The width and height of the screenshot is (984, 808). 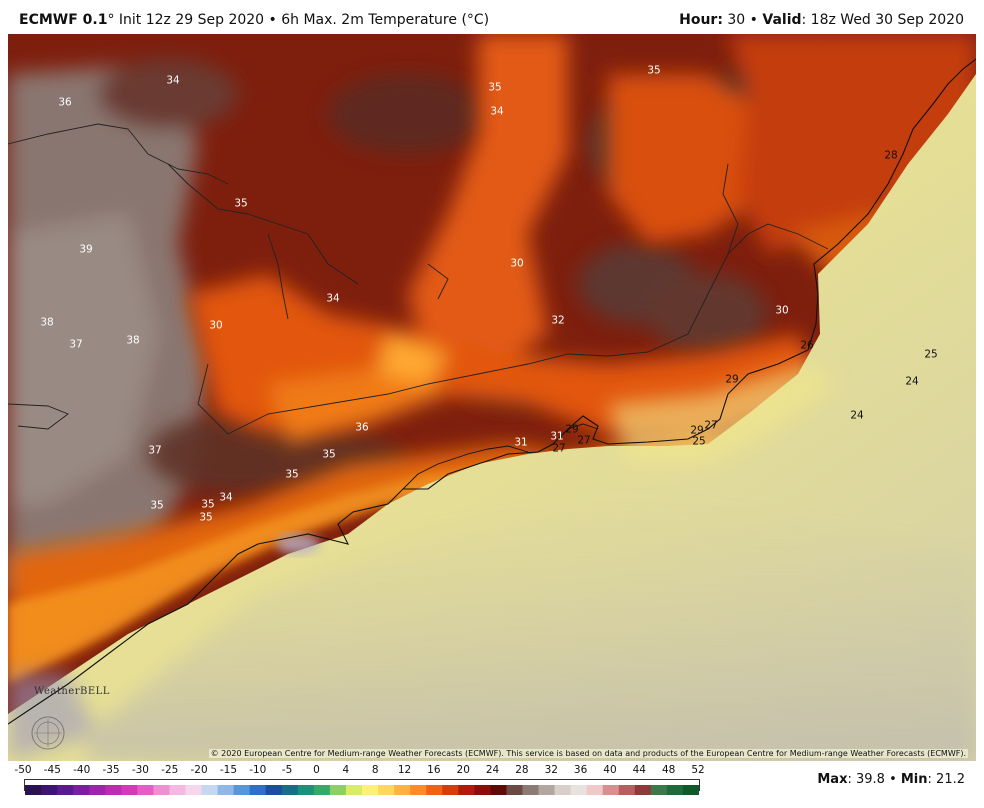 I want to click on scale-tick-label: -40, so click(x=82, y=770).